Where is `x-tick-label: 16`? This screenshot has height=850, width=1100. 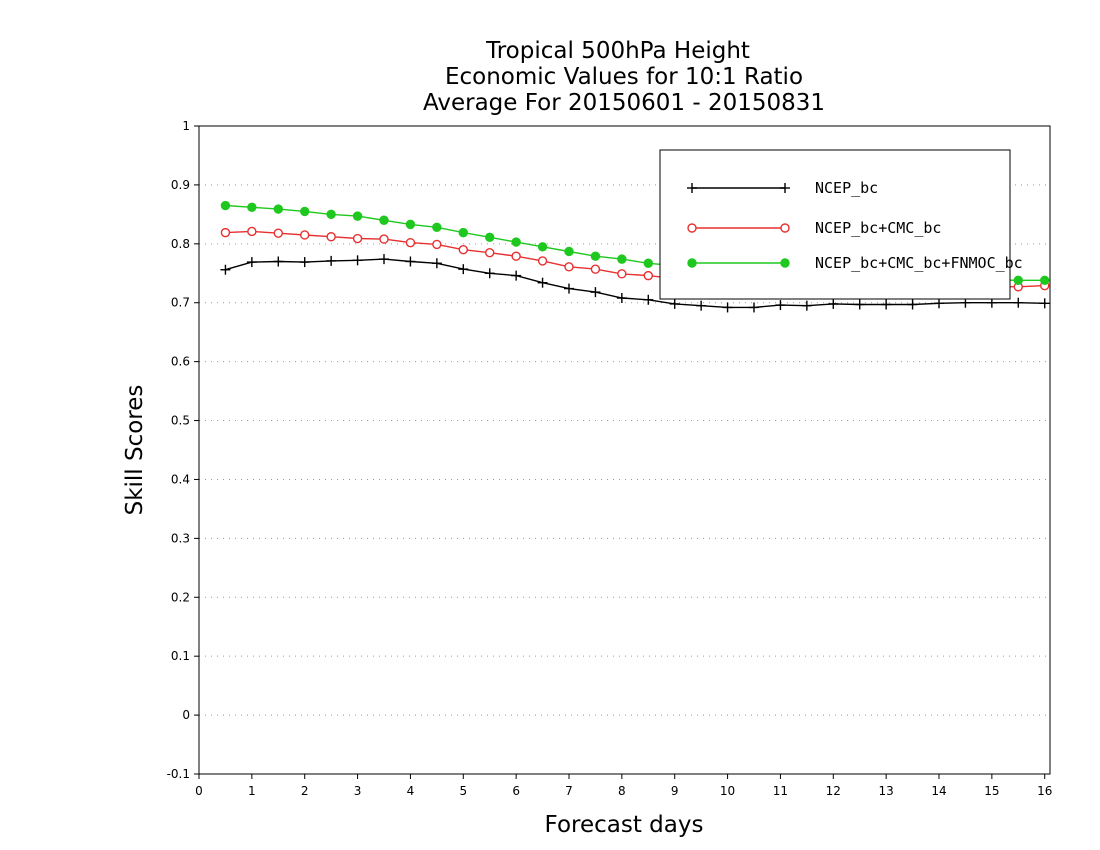 x-tick-label: 16 is located at coordinates (1044, 791).